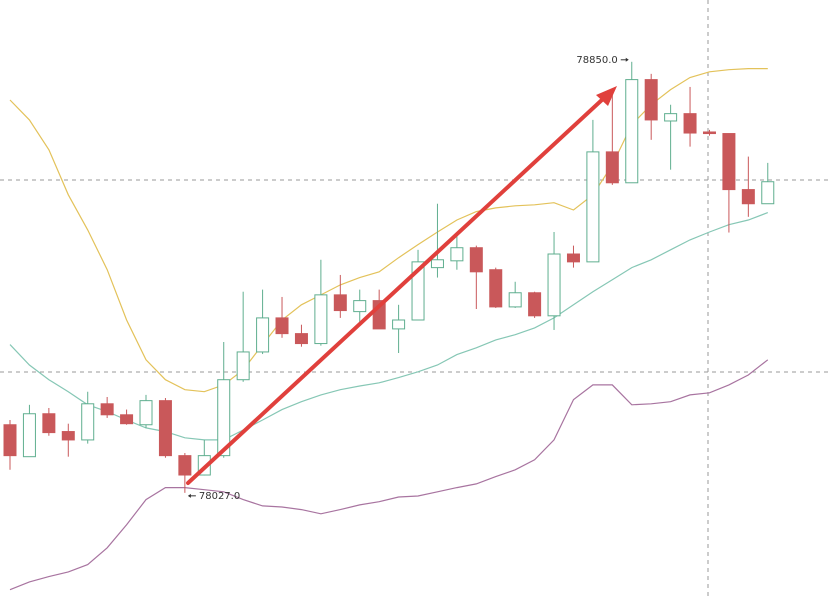 This screenshot has width=828, height=596. What do you see at coordinates (219, 496) in the screenshot?
I see `annotation: 78027.0` at bounding box center [219, 496].